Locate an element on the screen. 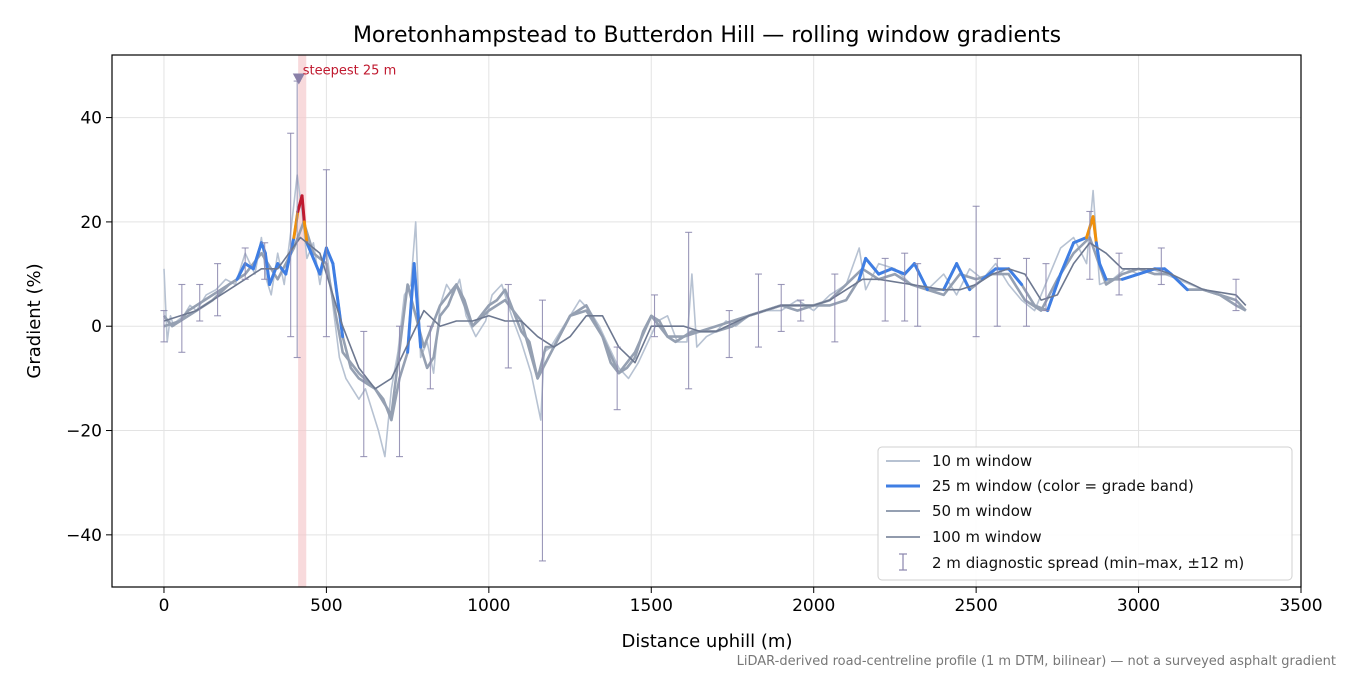  legend-label-100m: 100 m window is located at coordinates (987, 537).